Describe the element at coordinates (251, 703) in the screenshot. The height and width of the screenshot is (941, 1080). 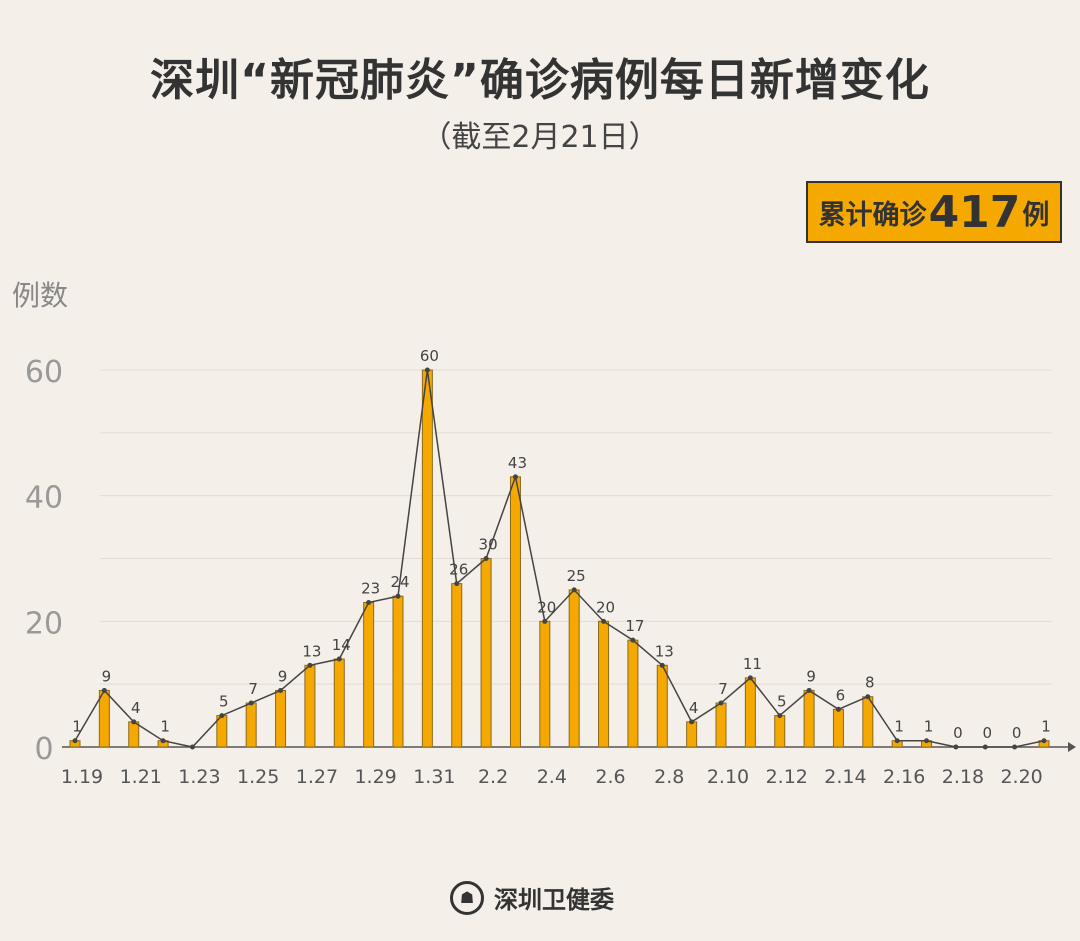
I see `point-1.25` at that location.